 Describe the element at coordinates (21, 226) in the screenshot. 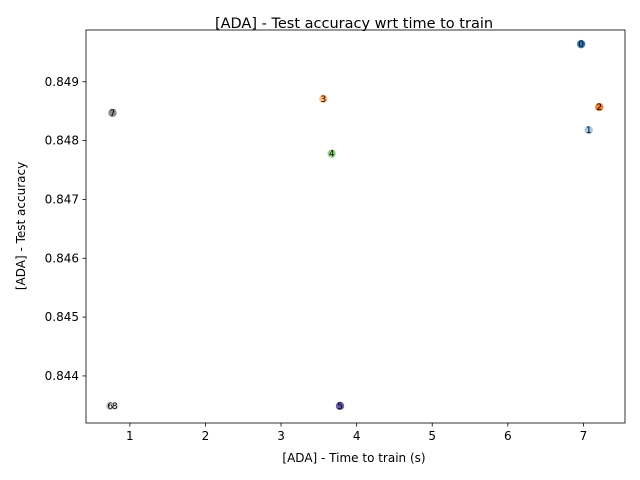

I see `y-axis-title: [ADA] - Test accuracy` at that location.